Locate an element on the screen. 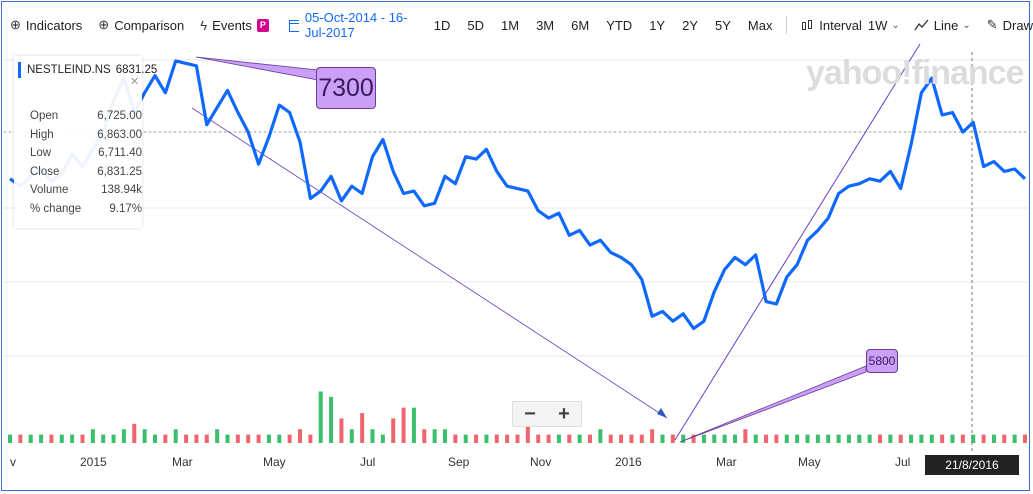  series-color-bar is located at coordinates (19, 70).